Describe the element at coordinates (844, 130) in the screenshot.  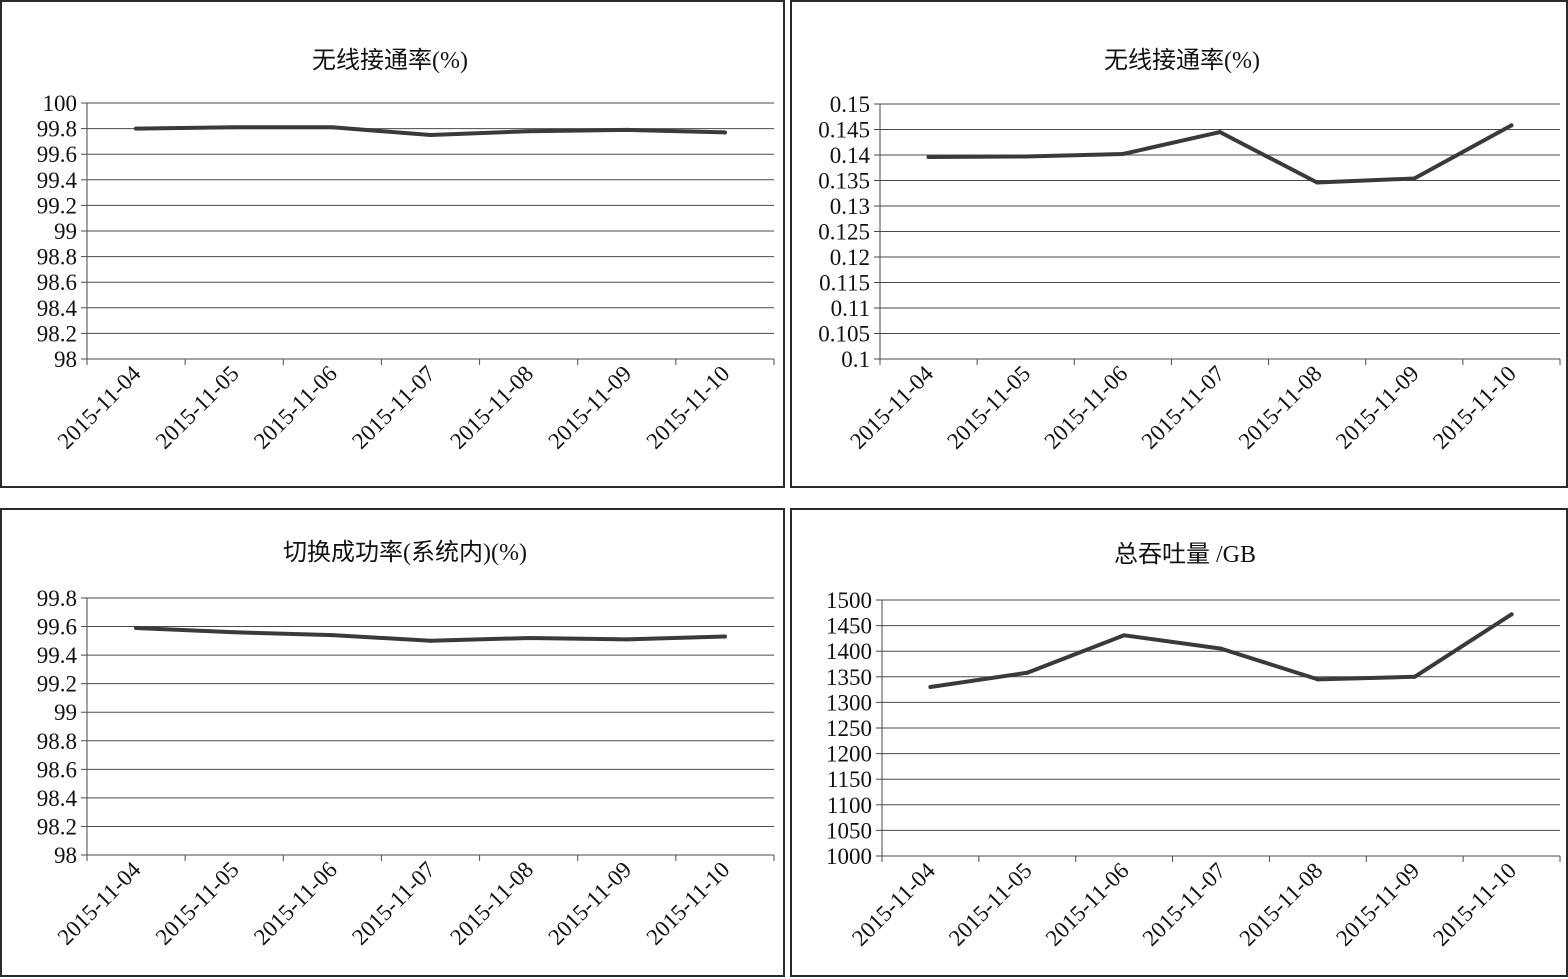
I see `y-tick-label: 0.145` at that location.